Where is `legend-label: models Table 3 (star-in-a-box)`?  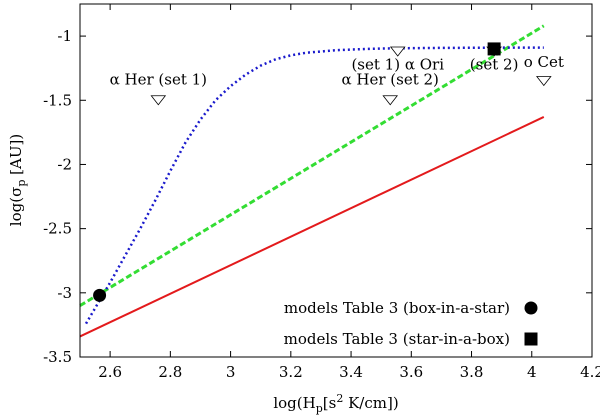 legend-label: models Table 3 (star-in-a-box) is located at coordinates (397, 339).